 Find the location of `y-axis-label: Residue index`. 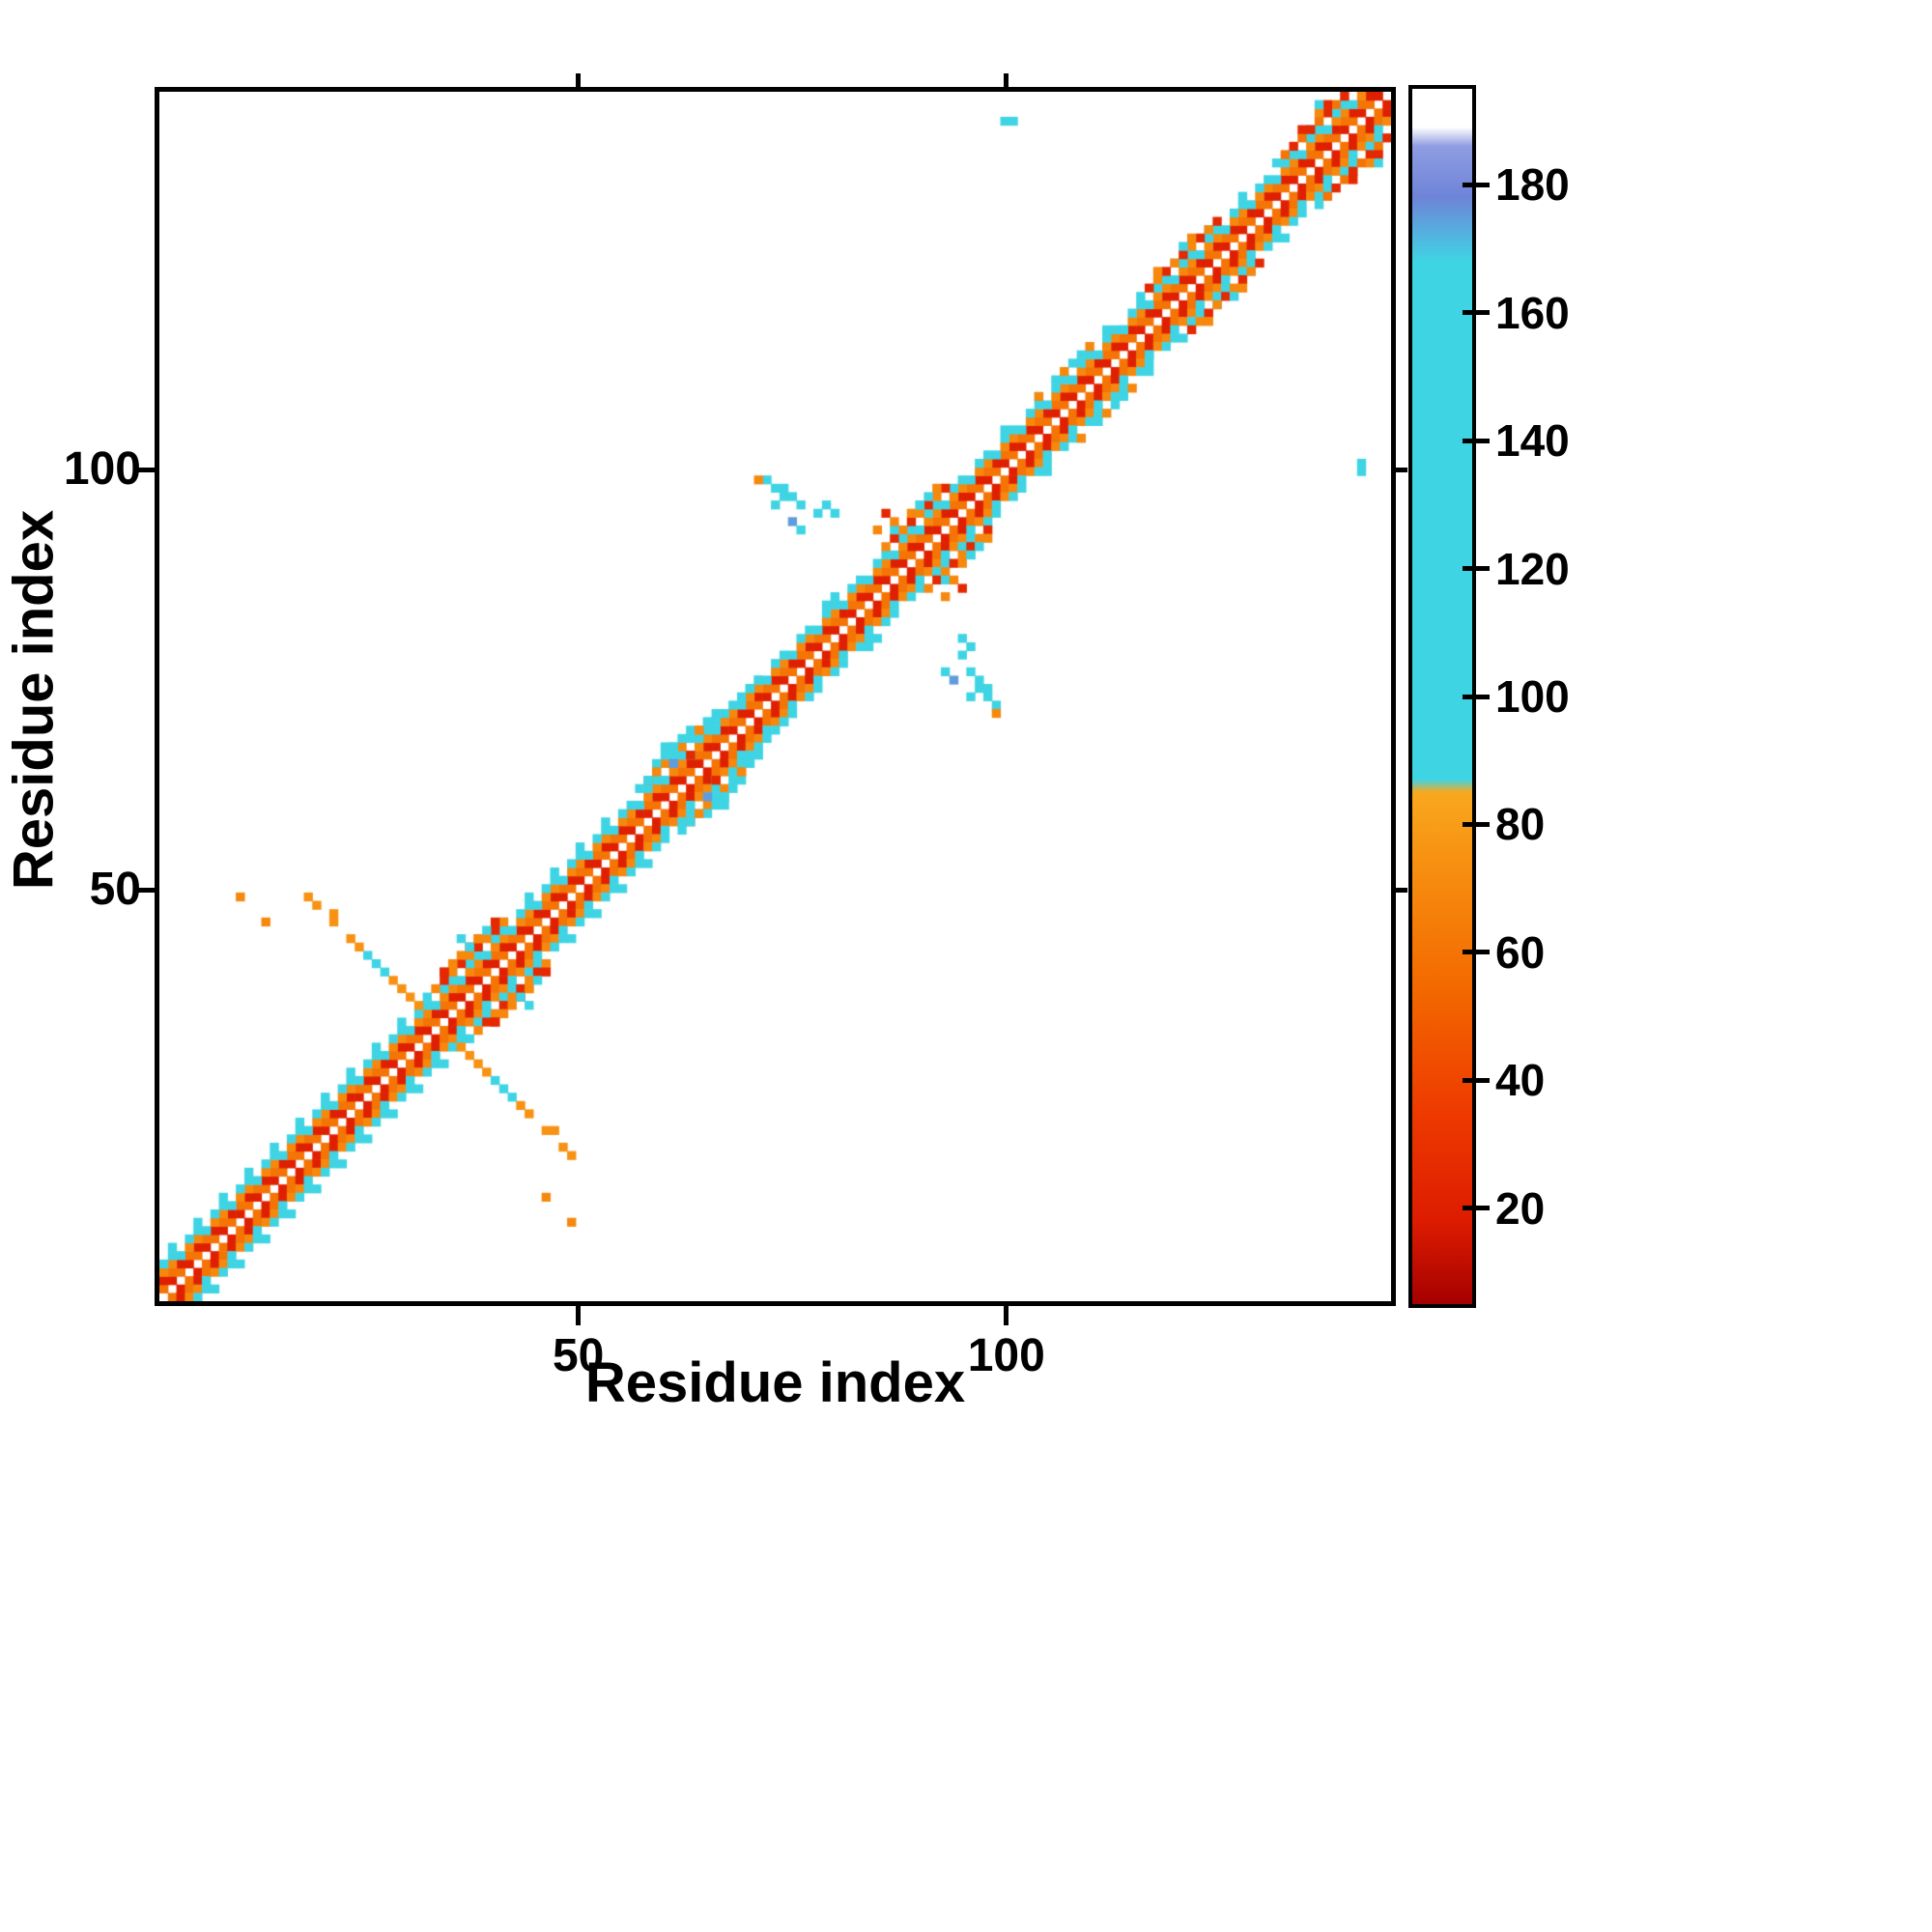

y-axis-label: Residue index is located at coordinates (34, 700).